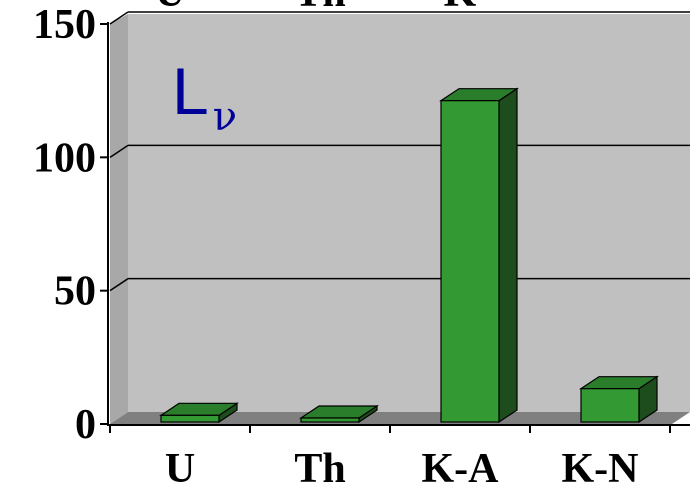 The width and height of the screenshot is (690, 495). What do you see at coordinates (461, 469) in the screenshot?
I see `category-label-k-a: K-A` at bounding box center [461, 469].